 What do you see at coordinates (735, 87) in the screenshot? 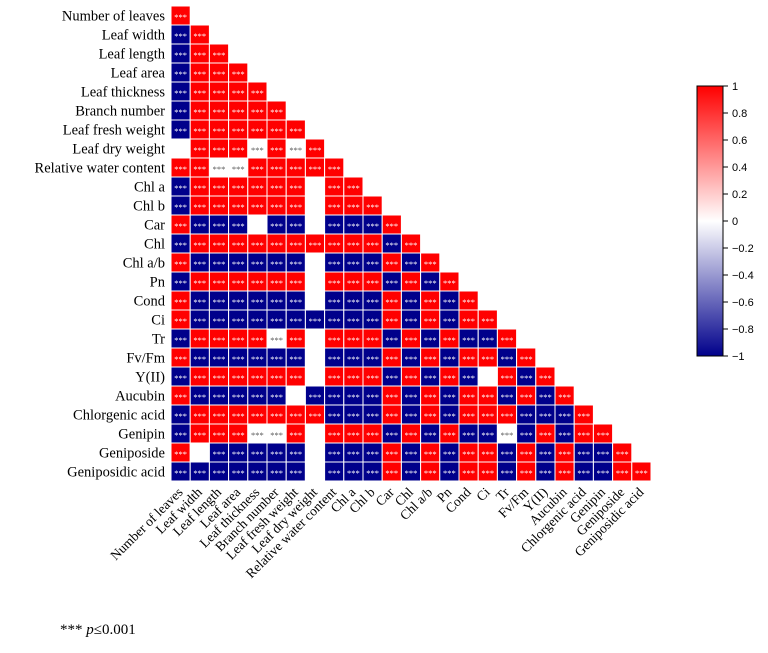
I see `colorbar-tick-label: 1` at bounding box center [735, 87].